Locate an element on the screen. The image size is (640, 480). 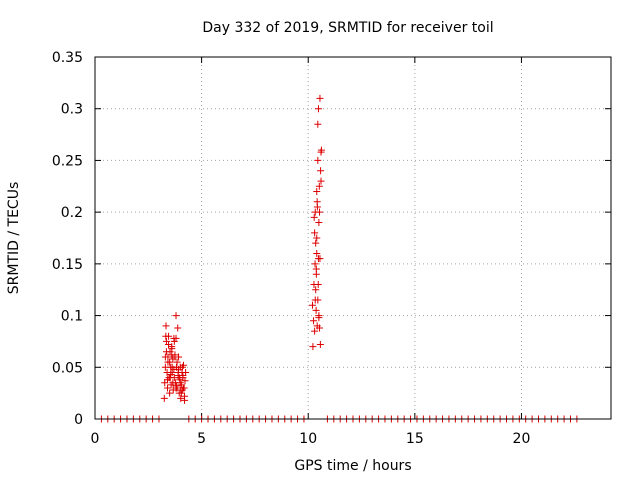
y-tick-label: 0.2 is located at coordinates (72, 213).